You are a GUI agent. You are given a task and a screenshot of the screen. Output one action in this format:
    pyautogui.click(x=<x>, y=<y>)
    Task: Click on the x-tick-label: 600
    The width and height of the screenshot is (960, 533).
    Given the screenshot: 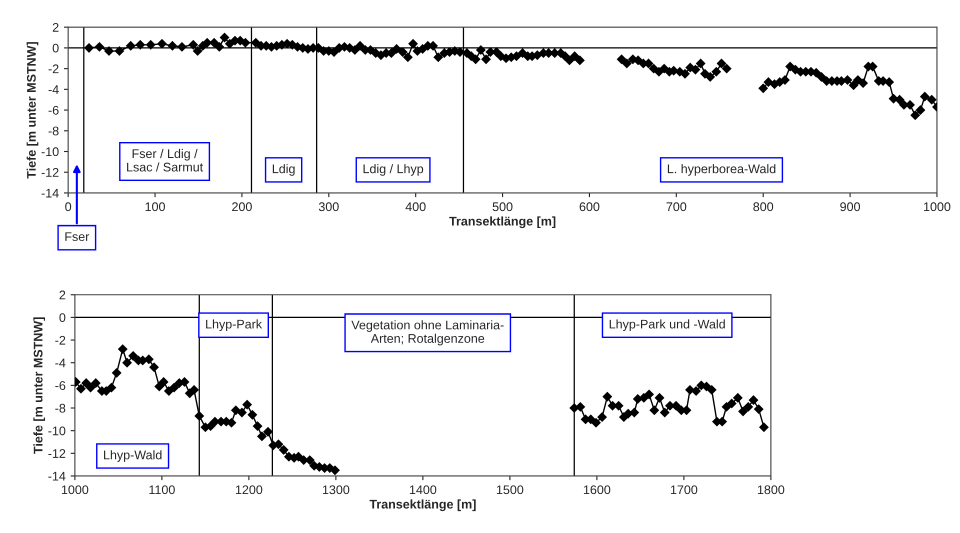 What is the action you would take?
    pyautogui.click(x=590, y=207)
    